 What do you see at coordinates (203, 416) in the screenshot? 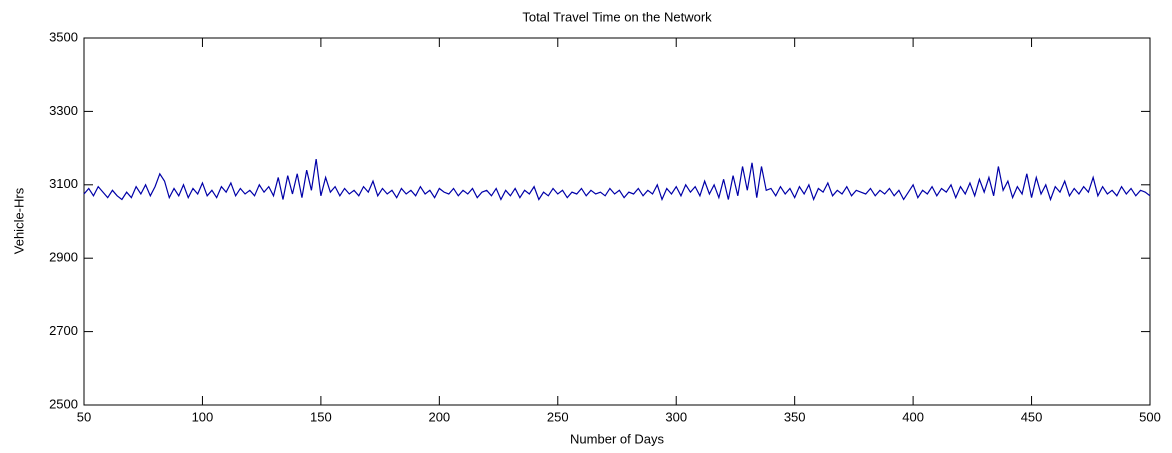
I see `x-tick-label: 100` at bounding box center [203, 416].